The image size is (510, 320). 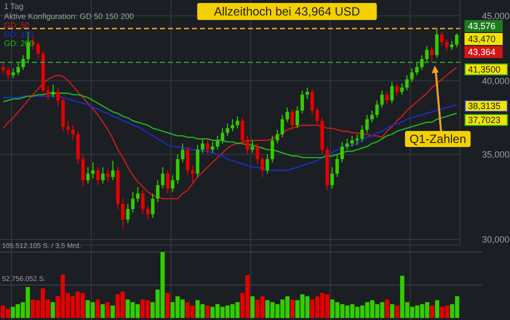 I want to click on text: Aktive Konfiguration: GD 50 150 200, so click(x=69, y=16).